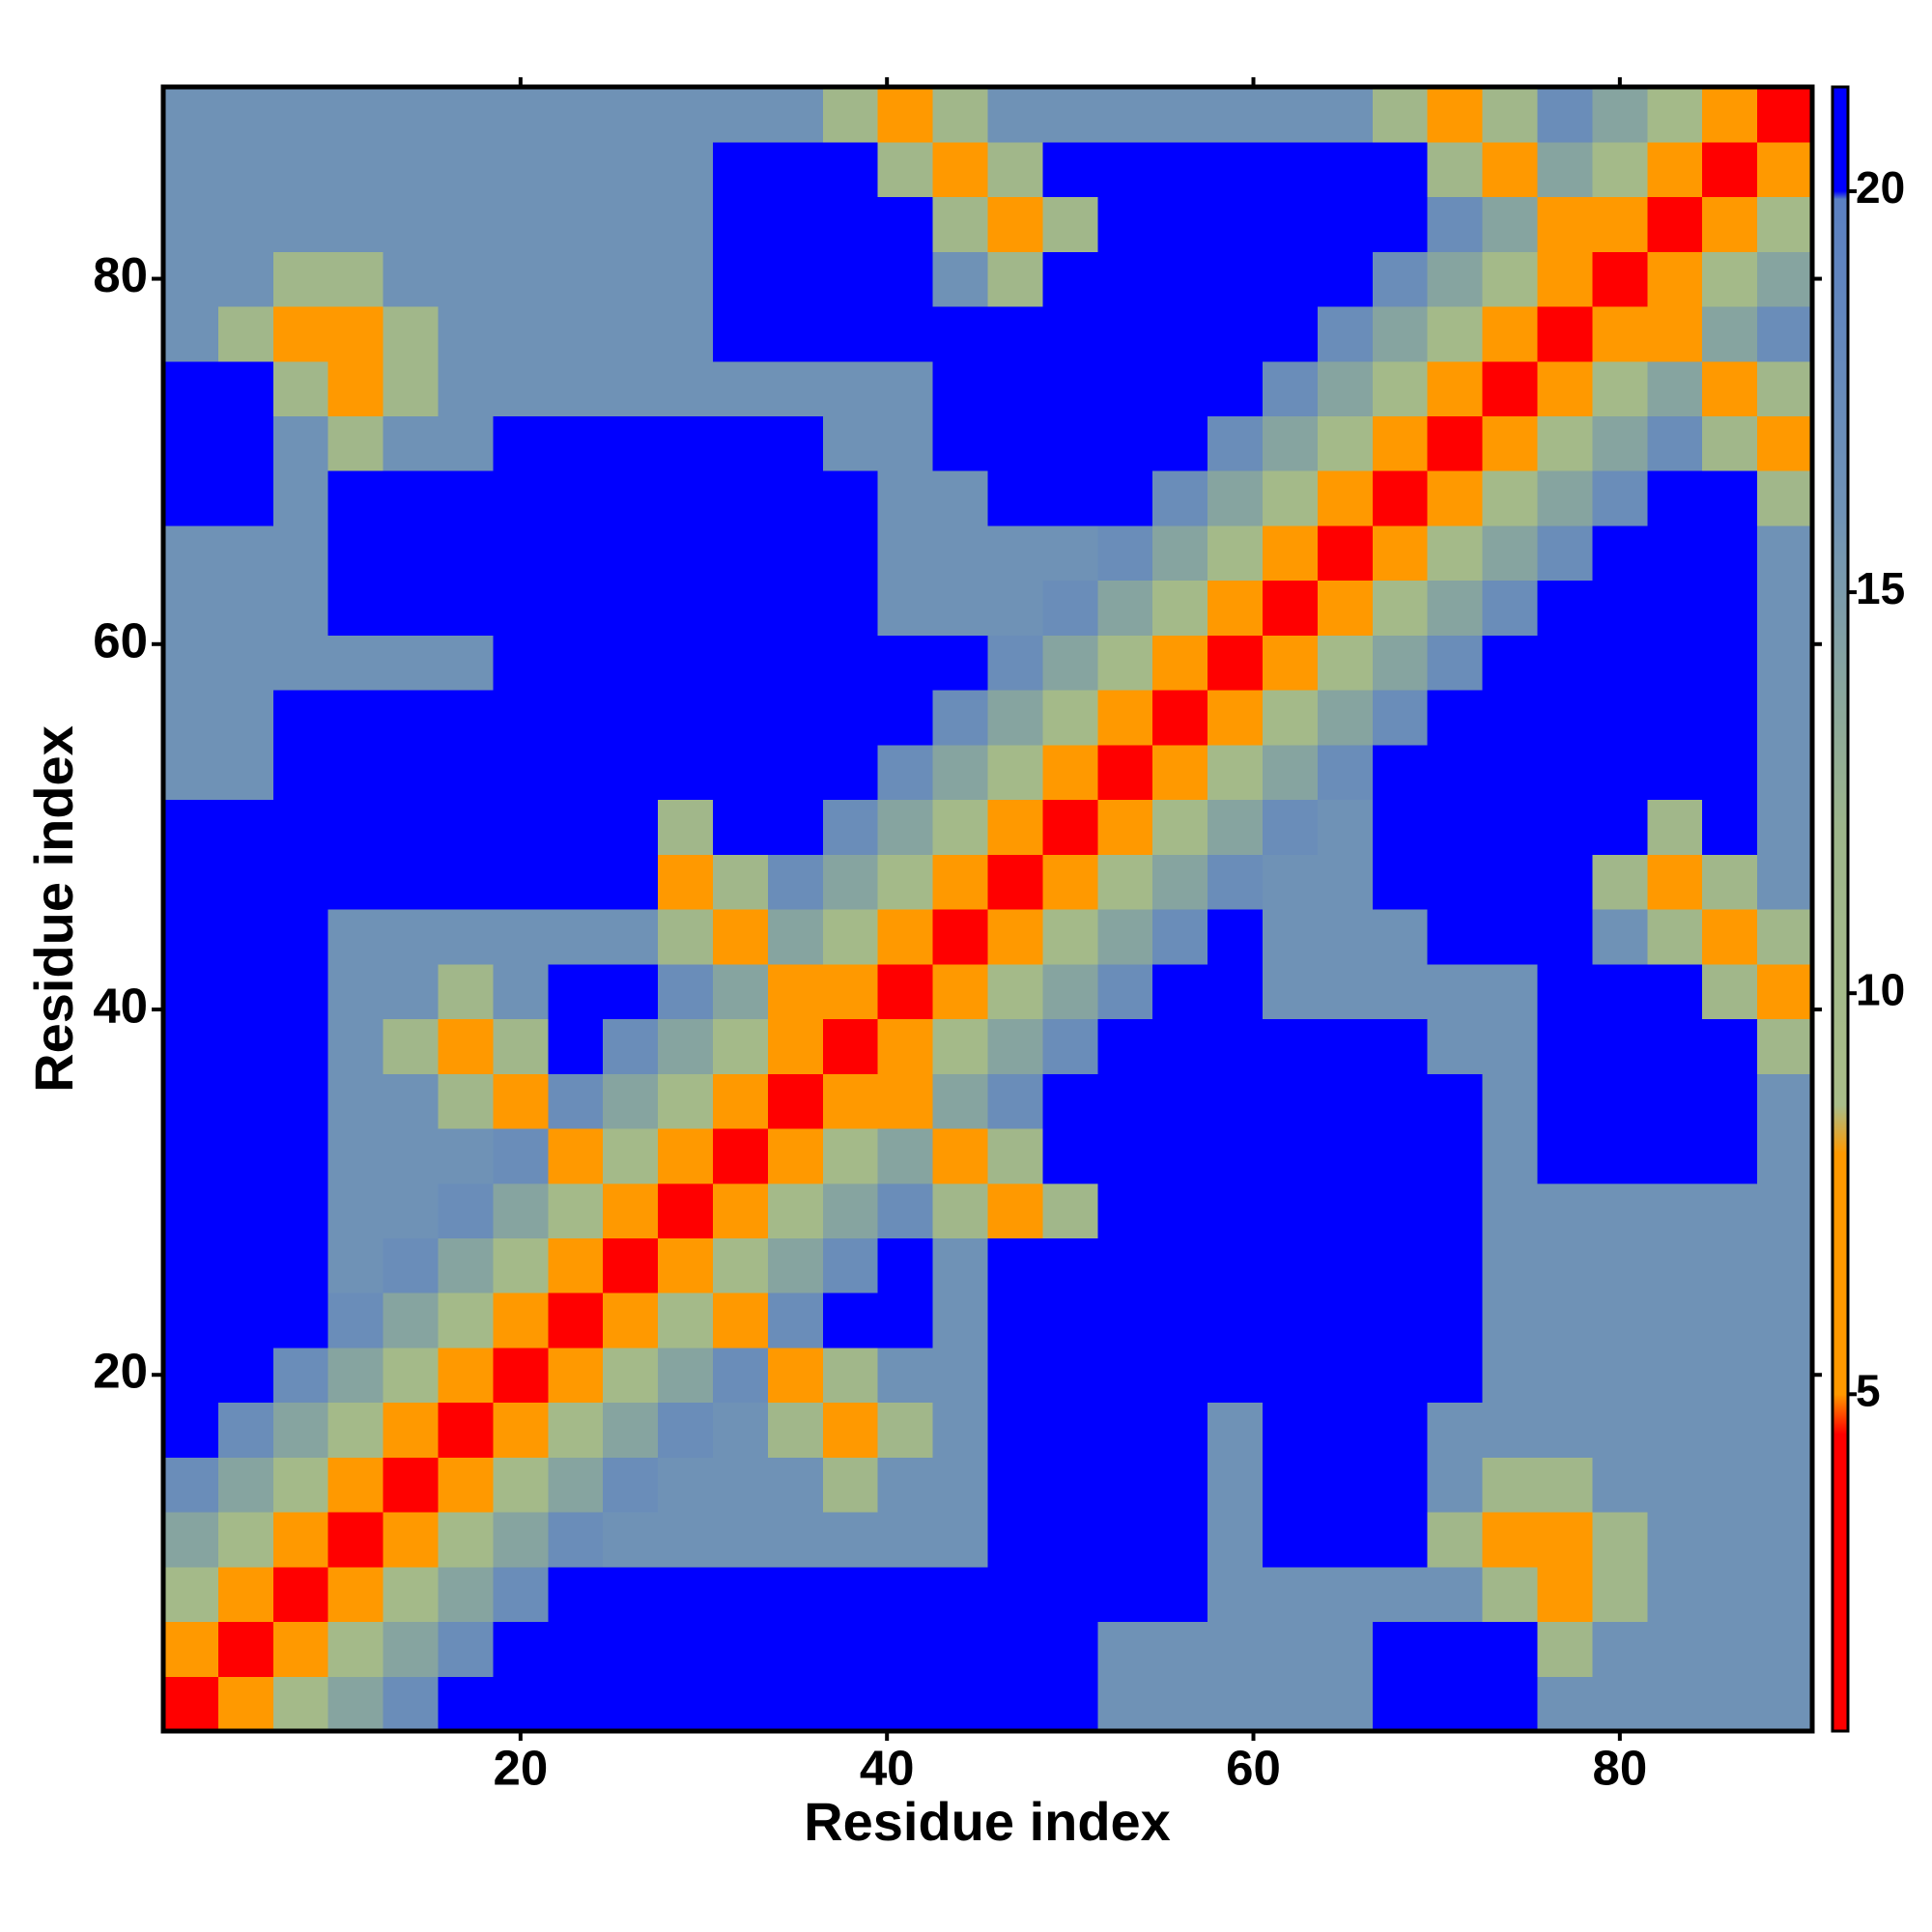 The image size is (1932, 1932). I want to click on colorbar-tick-label: 15, so click(1880, 588).